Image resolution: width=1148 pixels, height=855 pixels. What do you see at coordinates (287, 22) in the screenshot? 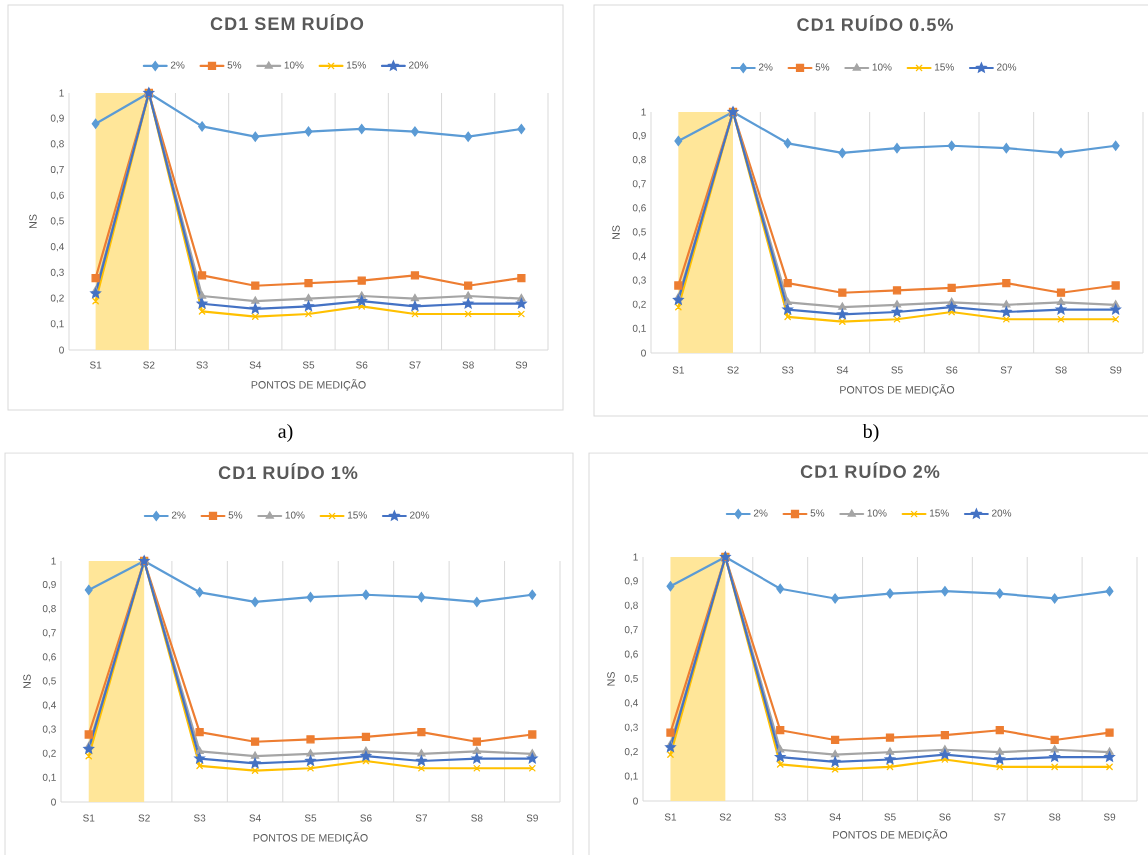
I see `chart-title: CD1 SEM RUÍDO` at bounding box center [287, 22].